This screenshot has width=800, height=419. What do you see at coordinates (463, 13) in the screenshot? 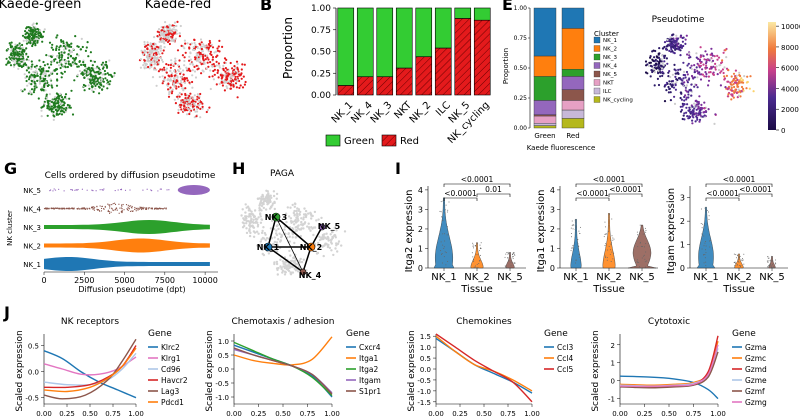
I see `bar-segment-green` at bounding box center [463, 13].